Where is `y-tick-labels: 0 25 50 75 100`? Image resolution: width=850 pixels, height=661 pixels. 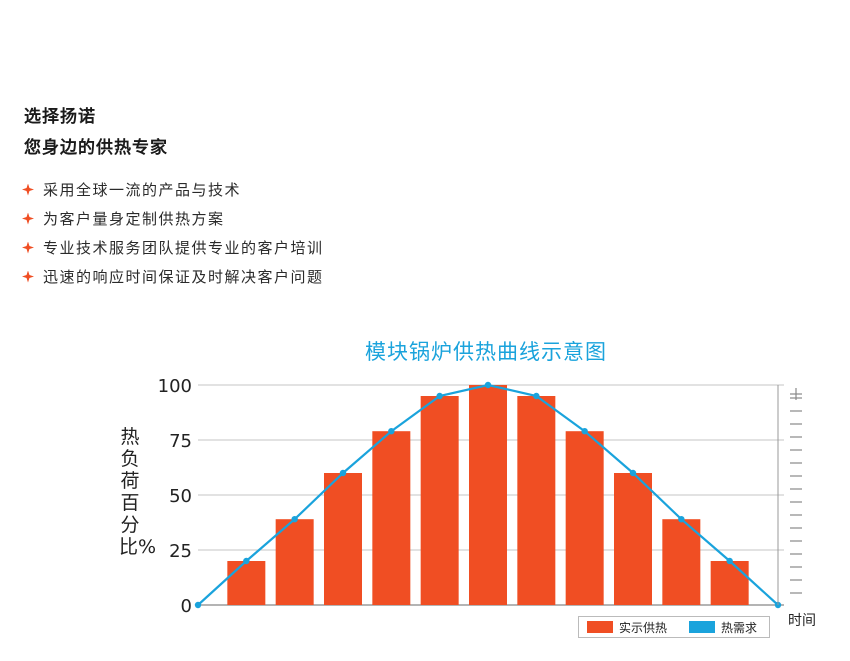 y-tick-labels: 0 25 50 75 100 is located at coordinates (175, 496).